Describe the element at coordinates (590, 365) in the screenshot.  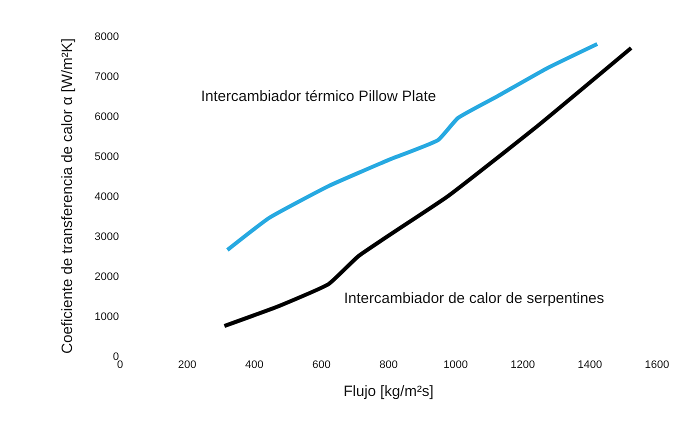
I see `x-tick-label: 1400` at that location.